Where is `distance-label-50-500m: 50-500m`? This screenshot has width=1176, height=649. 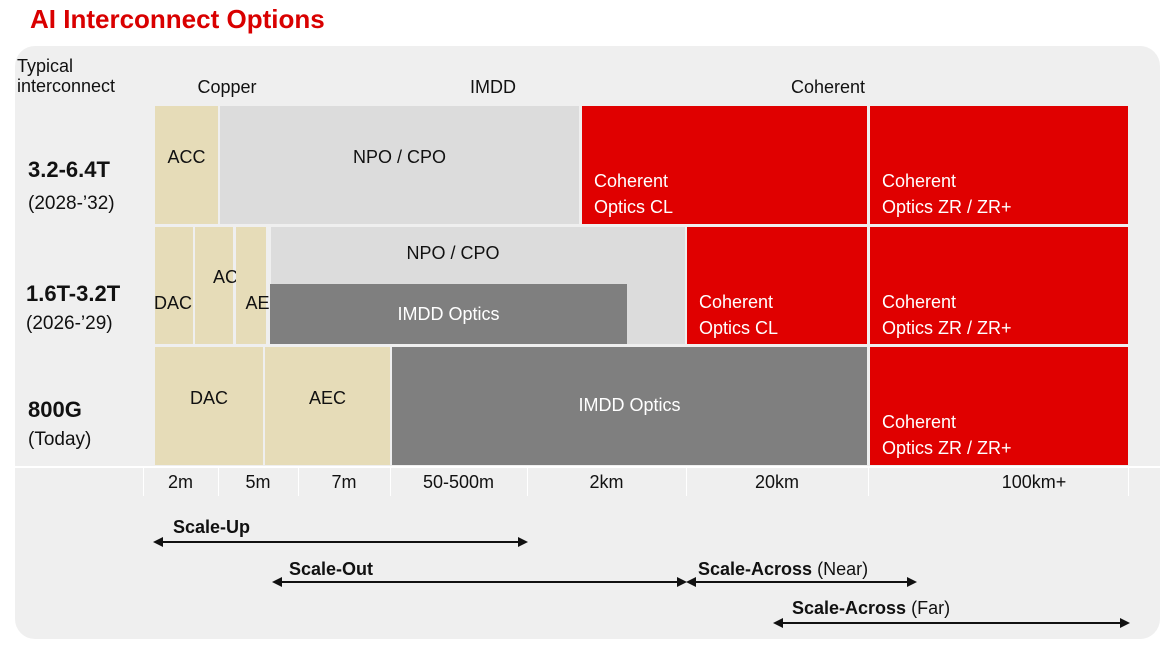 distance-label-50-500m: 50-500m is located at coordinates (458, 482).